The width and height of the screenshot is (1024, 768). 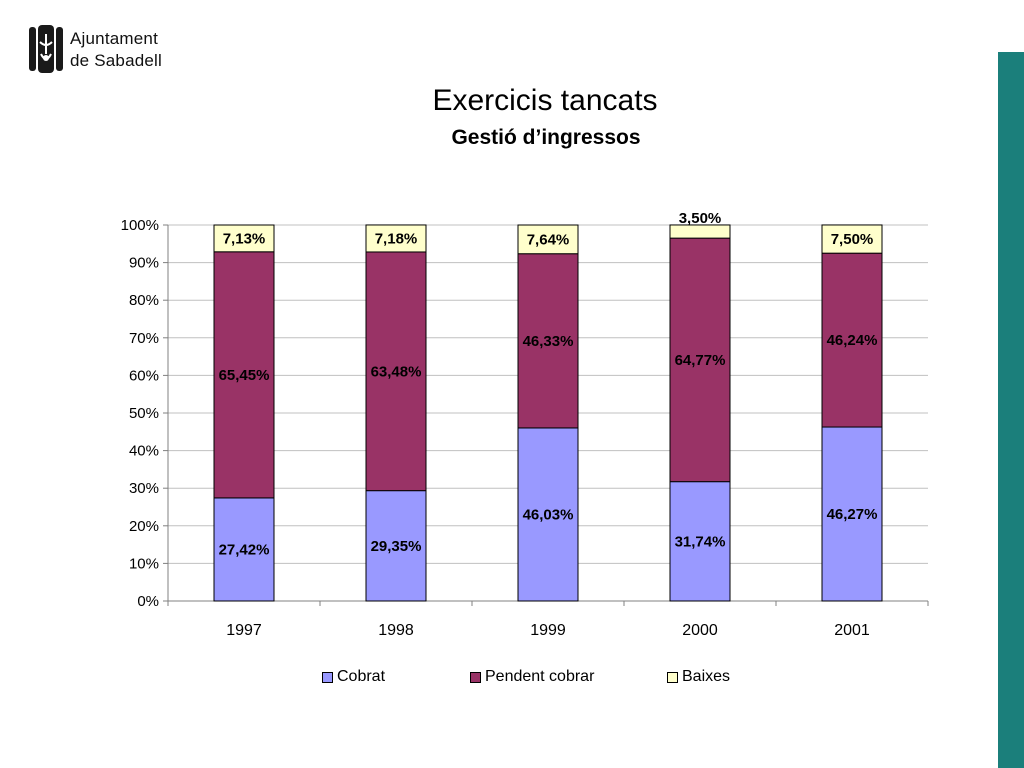 What do you see at coordinates (114, 38) in the screenshot?
I see `logo-text-line1: Ajuntament` at bounding box center [114, 38].